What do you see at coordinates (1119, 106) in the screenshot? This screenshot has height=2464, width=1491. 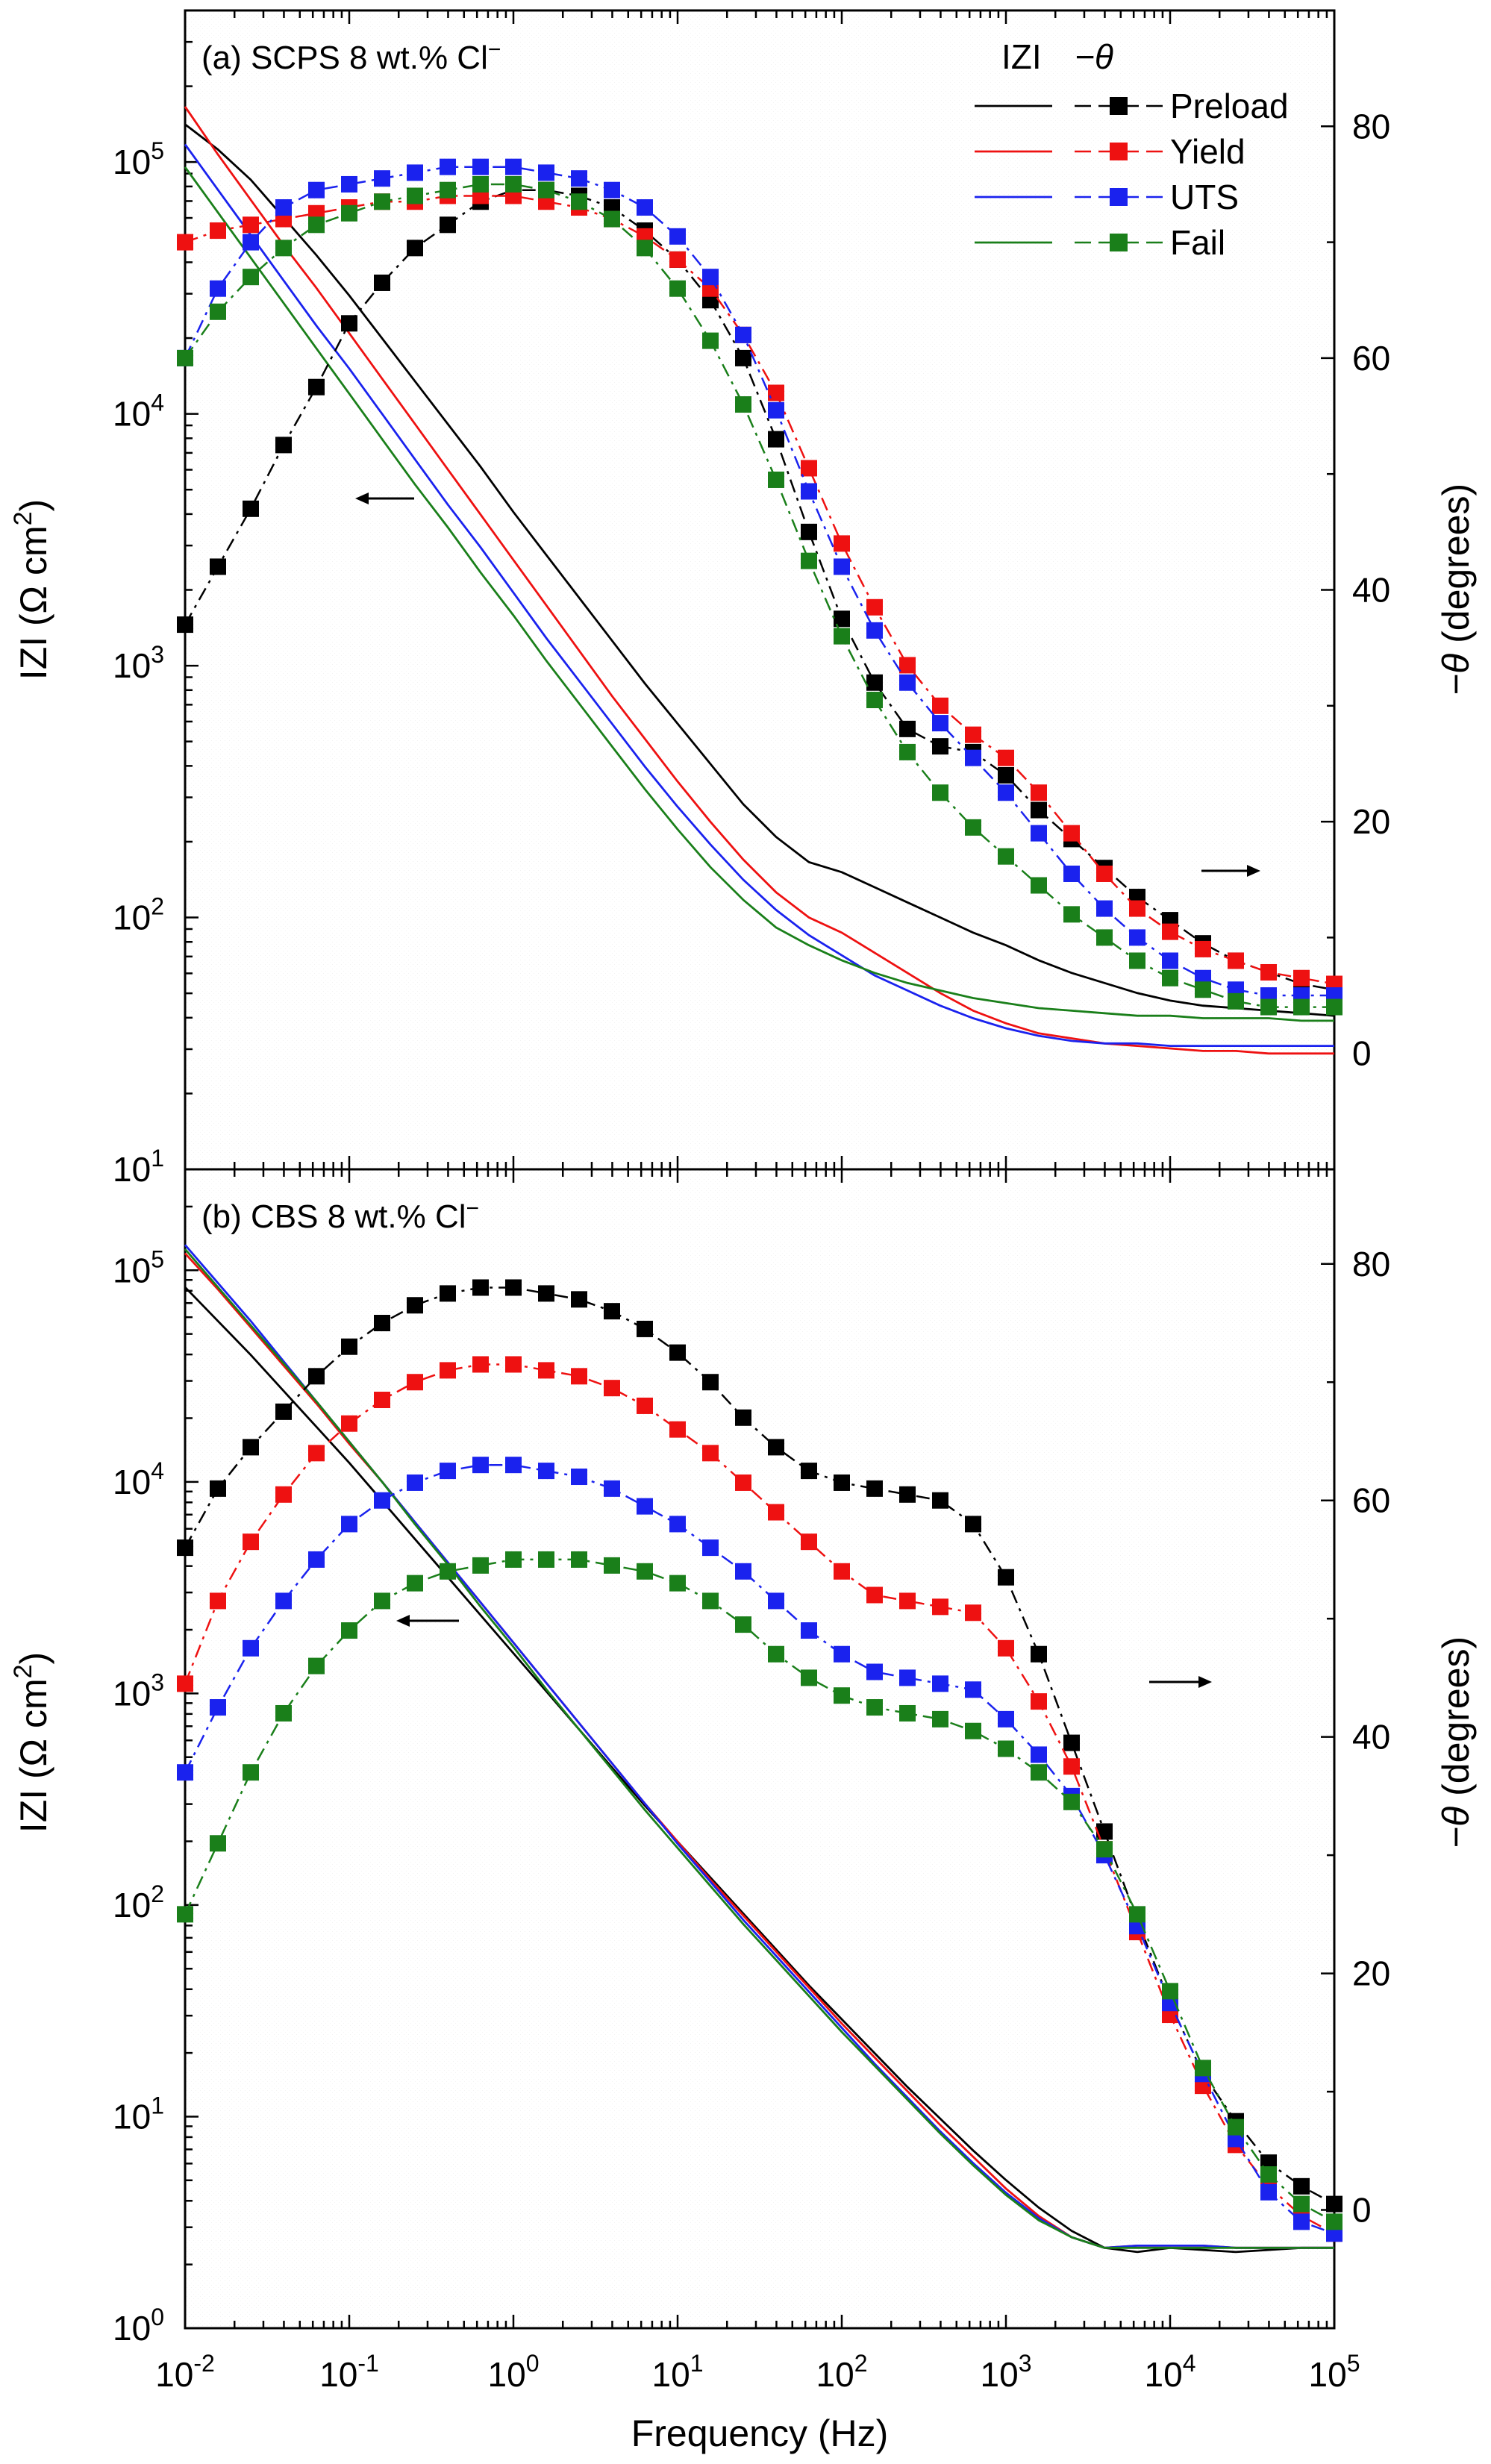 I see `legend-marker-preload` at bounding box center [1119, 106].